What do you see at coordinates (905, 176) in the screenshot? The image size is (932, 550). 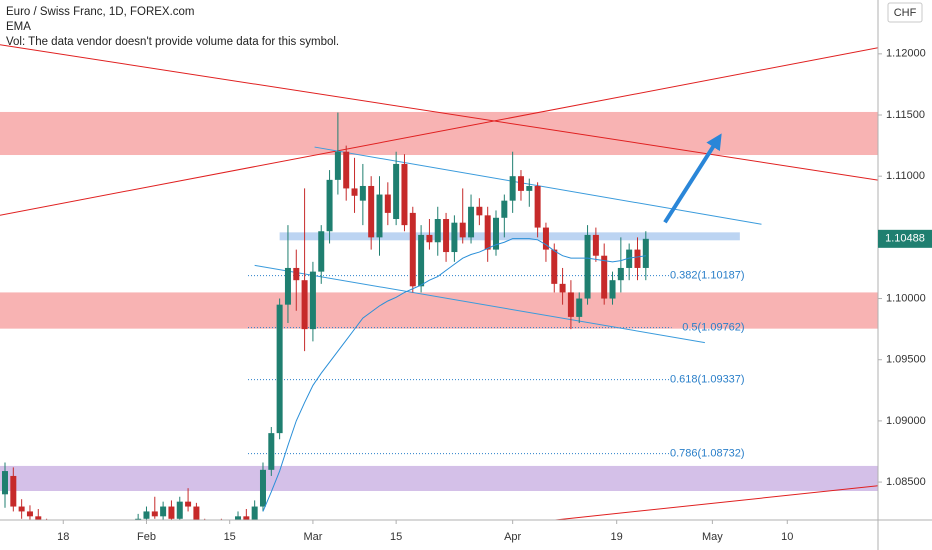 I see `y-tick-label: 1.11000` at bounding box center [905, 176].